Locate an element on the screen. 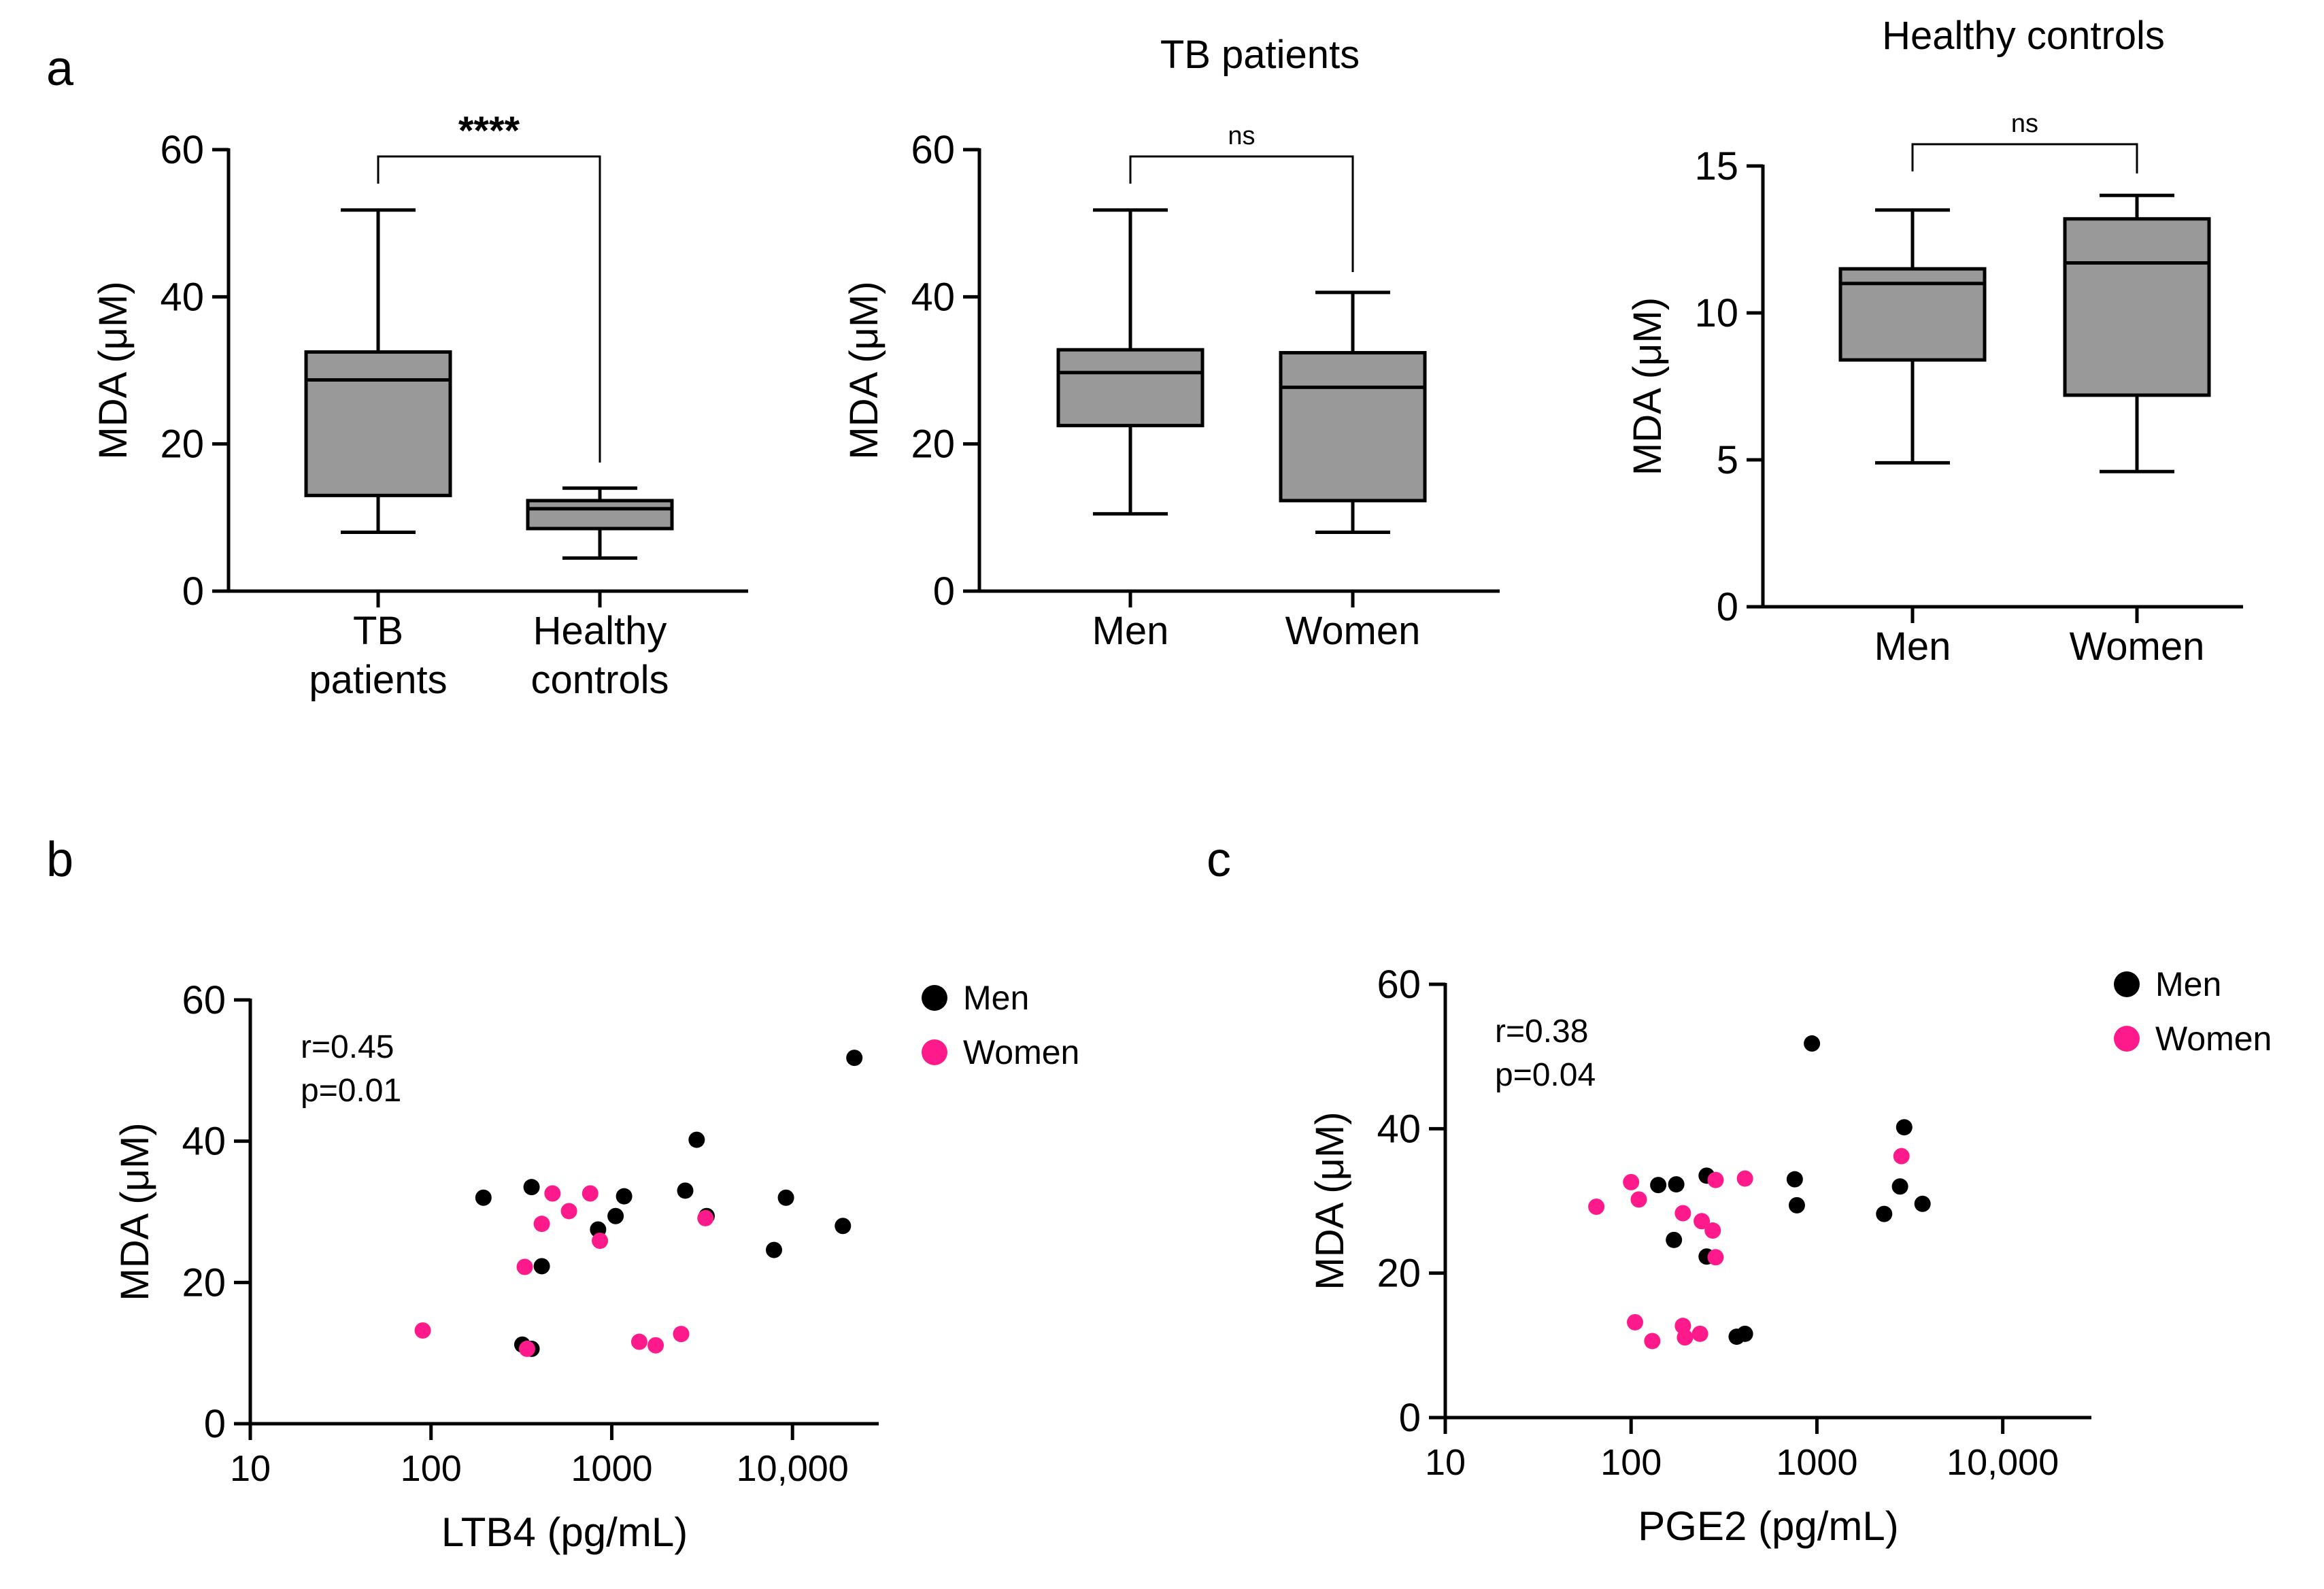 The height and width of the screenshot is (1589, 2324). y-tick-label: 10 is located at coordinates (1716, 313).